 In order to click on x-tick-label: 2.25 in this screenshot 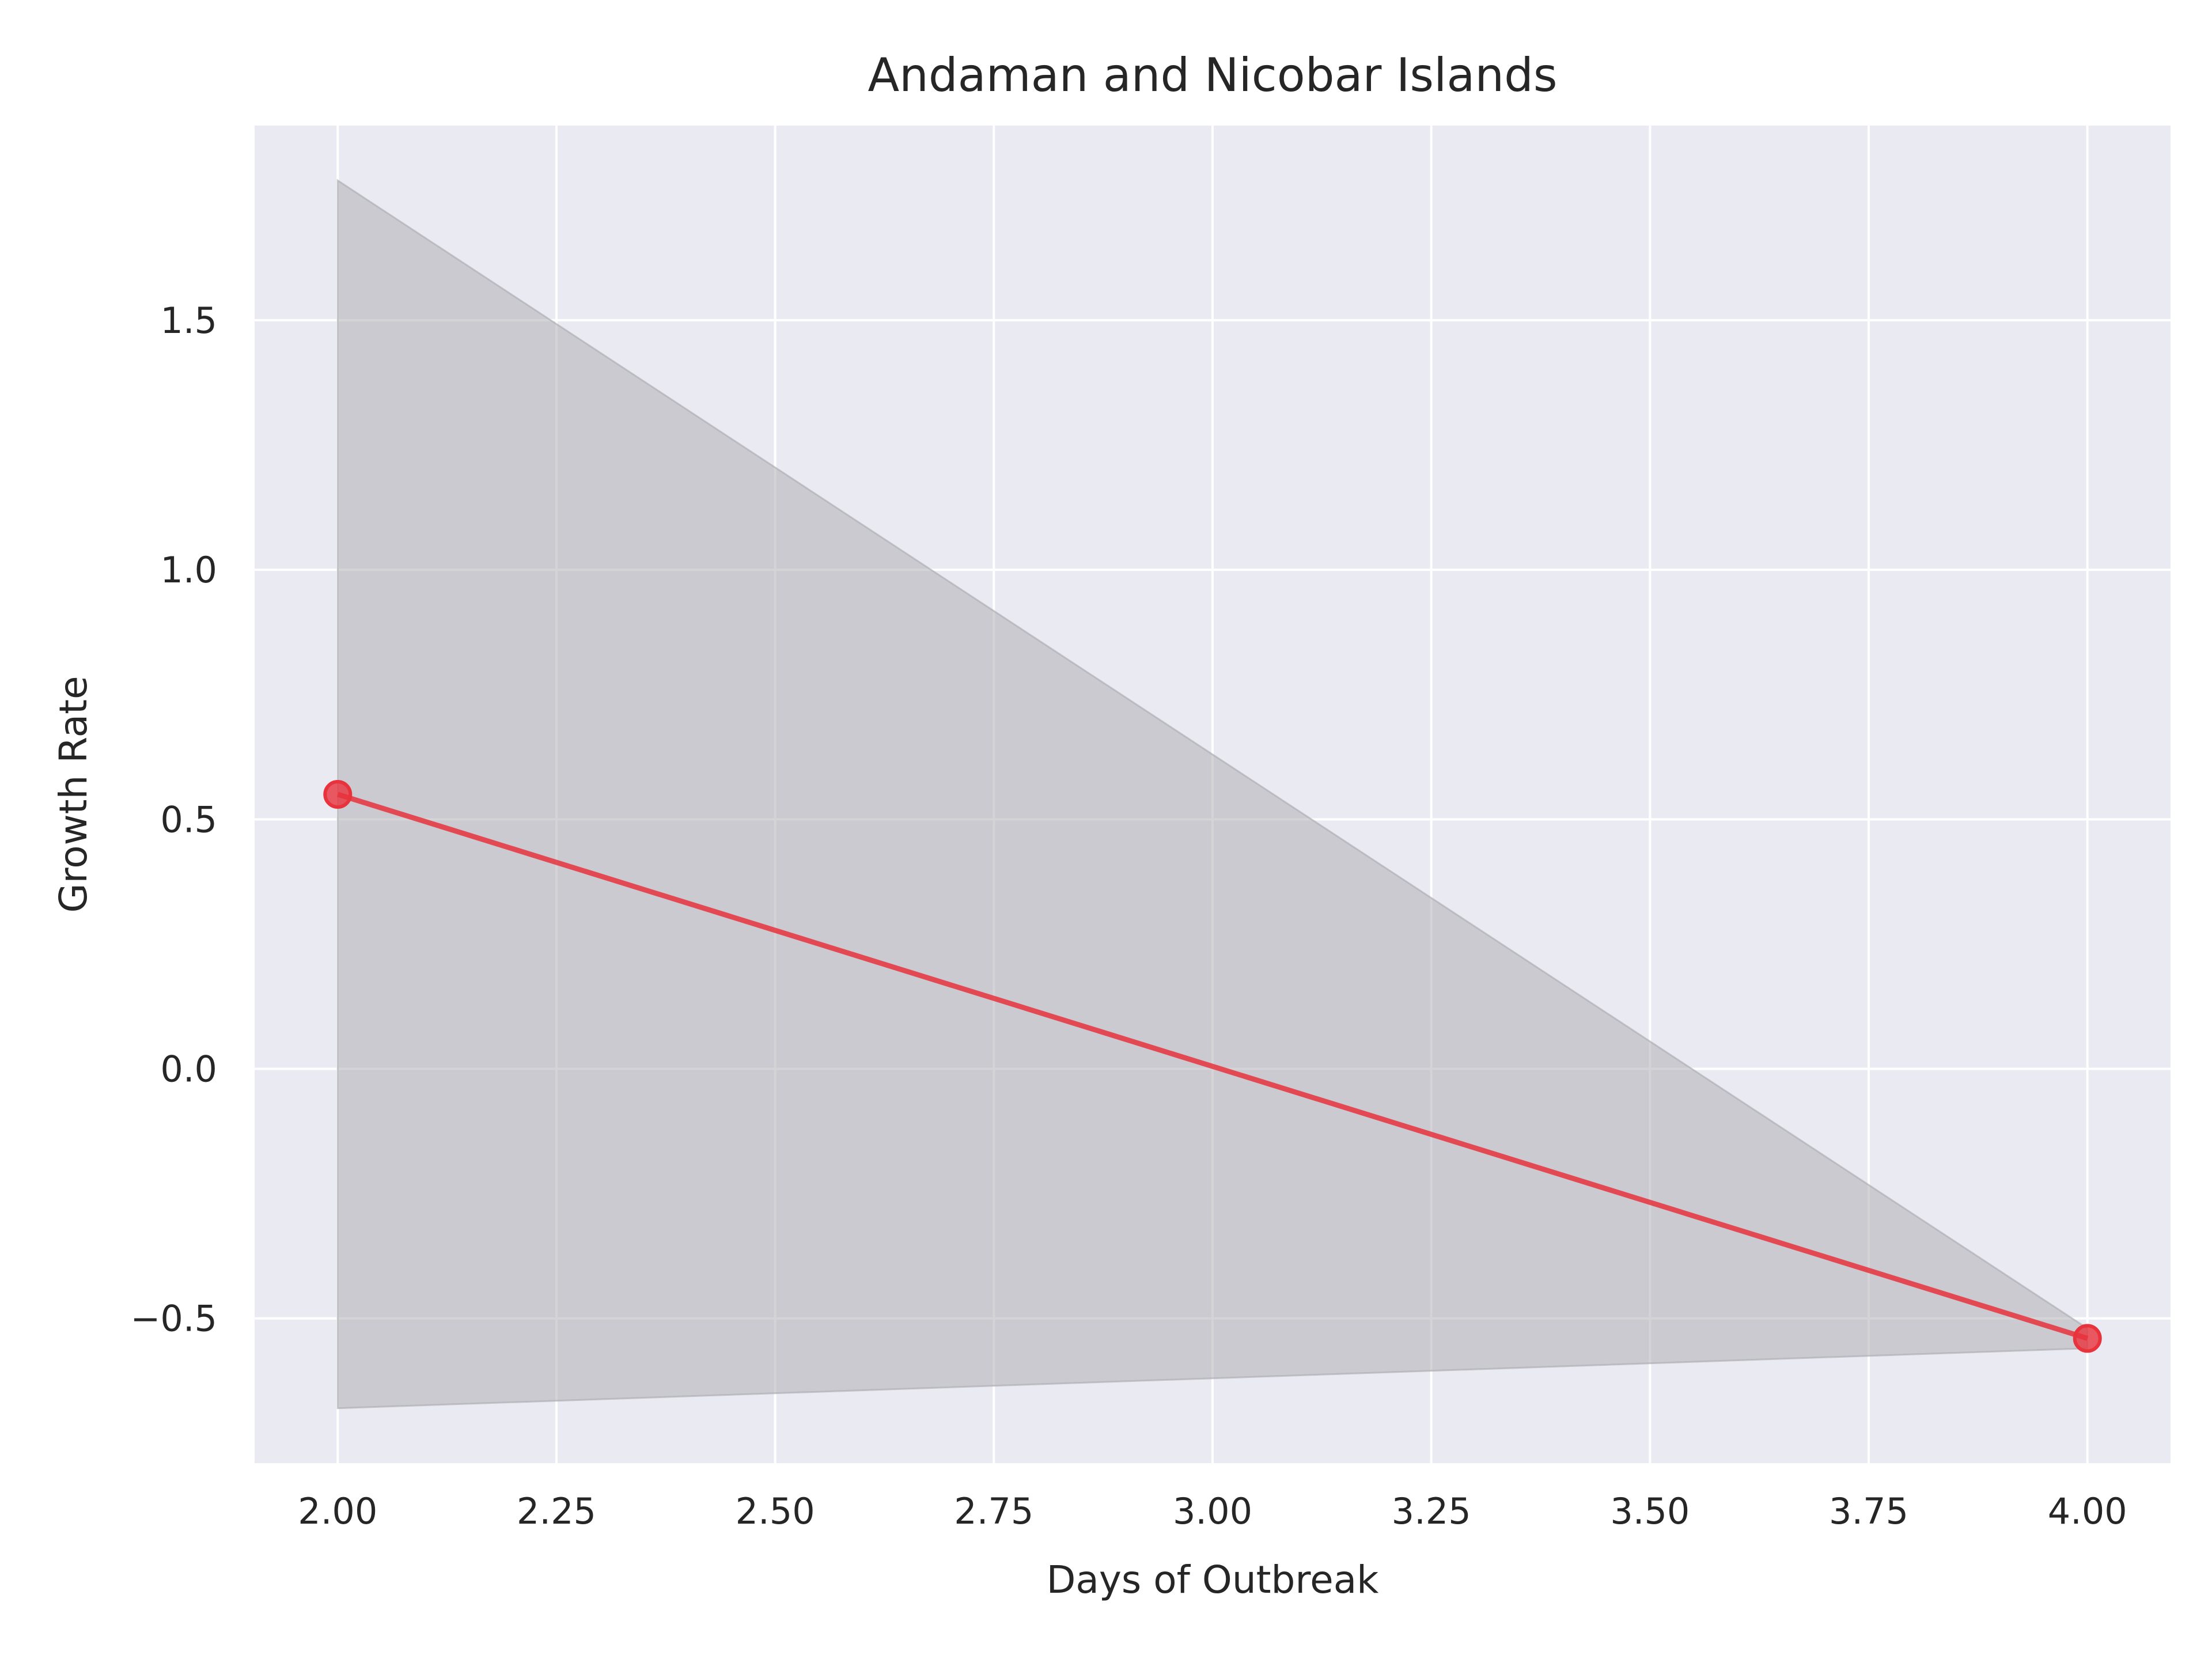, I will do `click(556, 1511)`.